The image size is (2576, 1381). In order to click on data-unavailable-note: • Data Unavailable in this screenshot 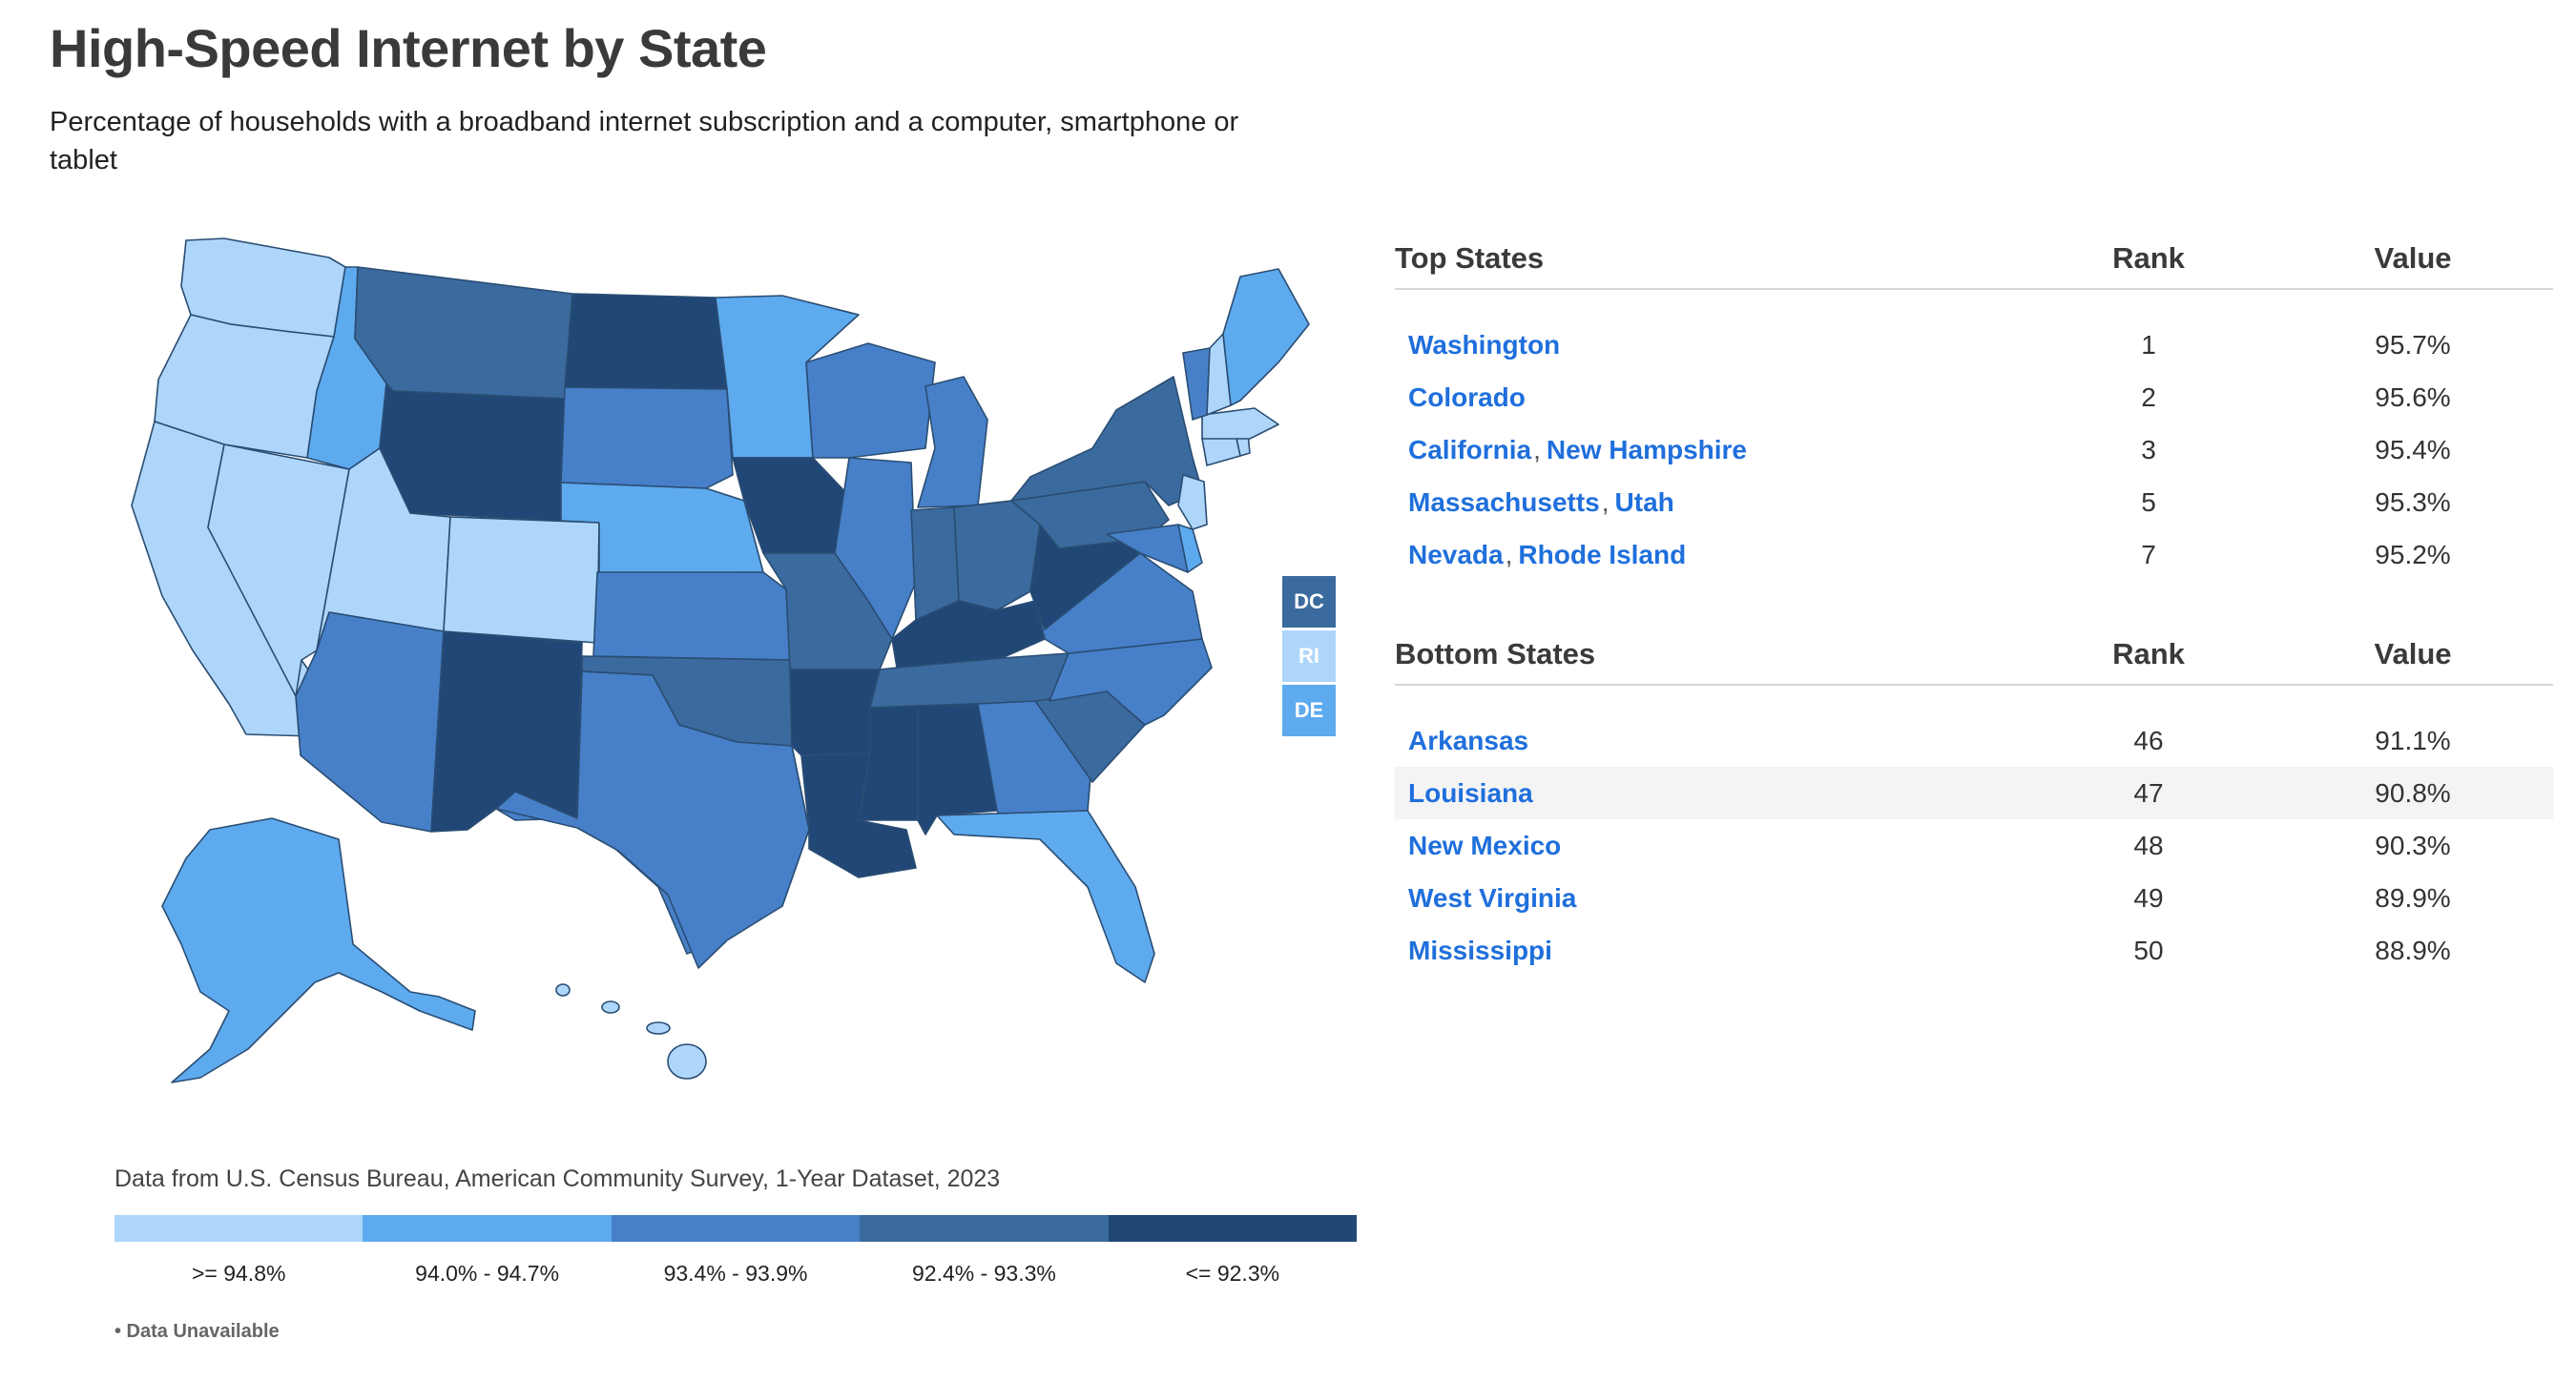, I will do `click(197, 1331)`.